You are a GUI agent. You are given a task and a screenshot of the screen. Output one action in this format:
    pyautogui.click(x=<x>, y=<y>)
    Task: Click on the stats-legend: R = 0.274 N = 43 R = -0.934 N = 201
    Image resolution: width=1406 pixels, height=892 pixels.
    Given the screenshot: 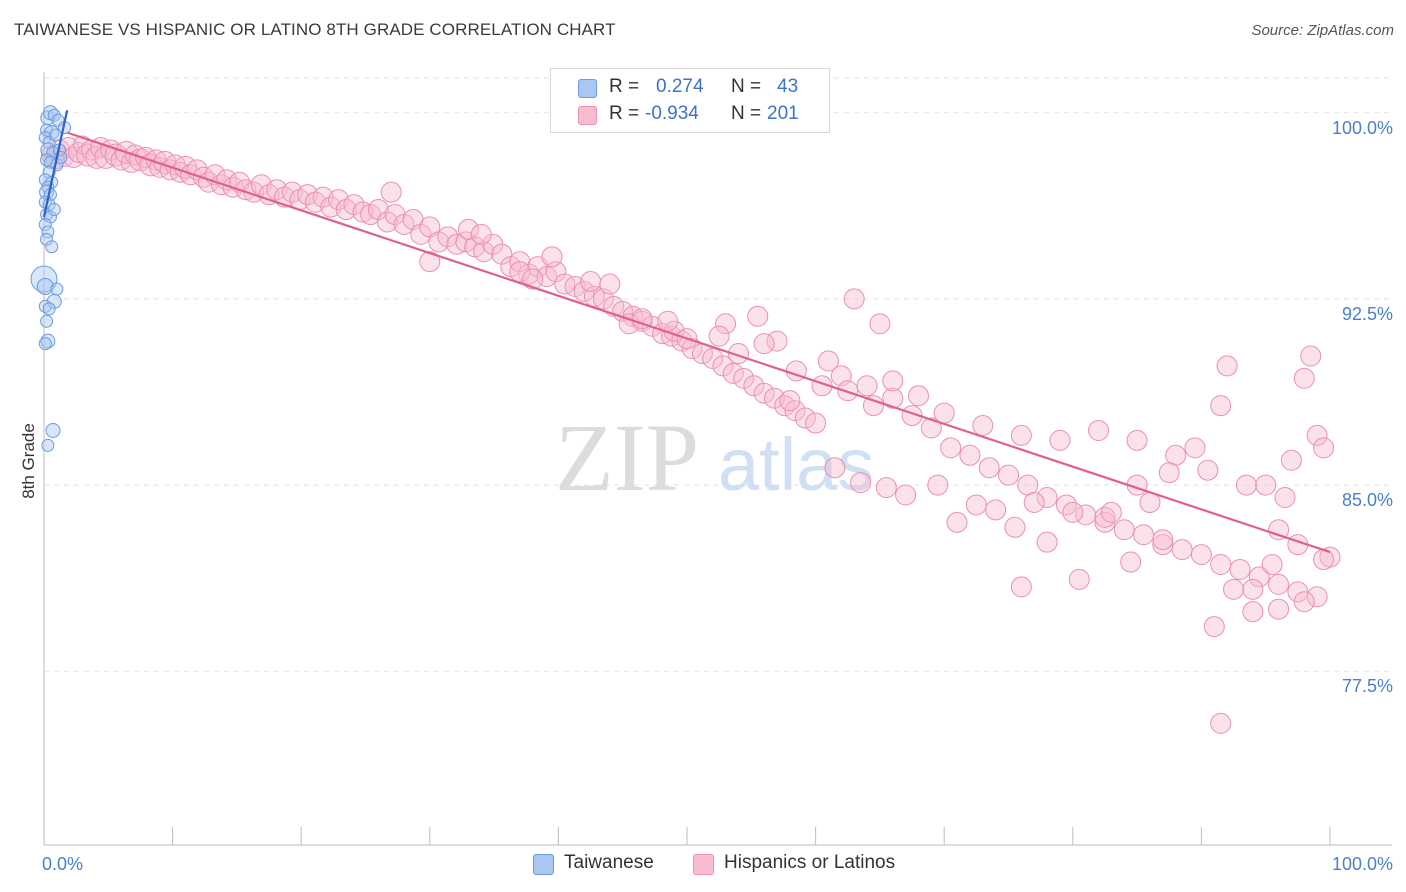 What is the action you would take?
    pyautogui.click(x=690, y=100)
    